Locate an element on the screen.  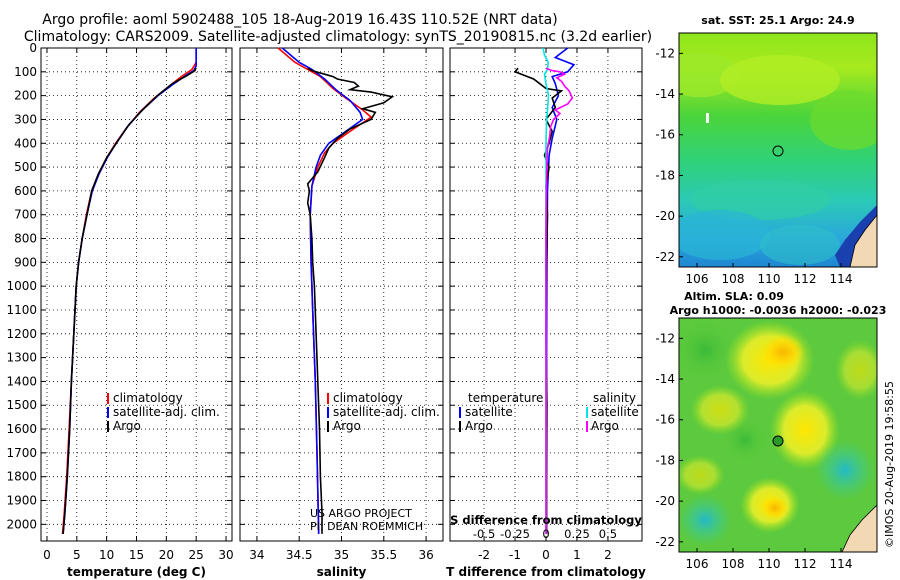
sst-heatmap is located at coordinates (778, 150).